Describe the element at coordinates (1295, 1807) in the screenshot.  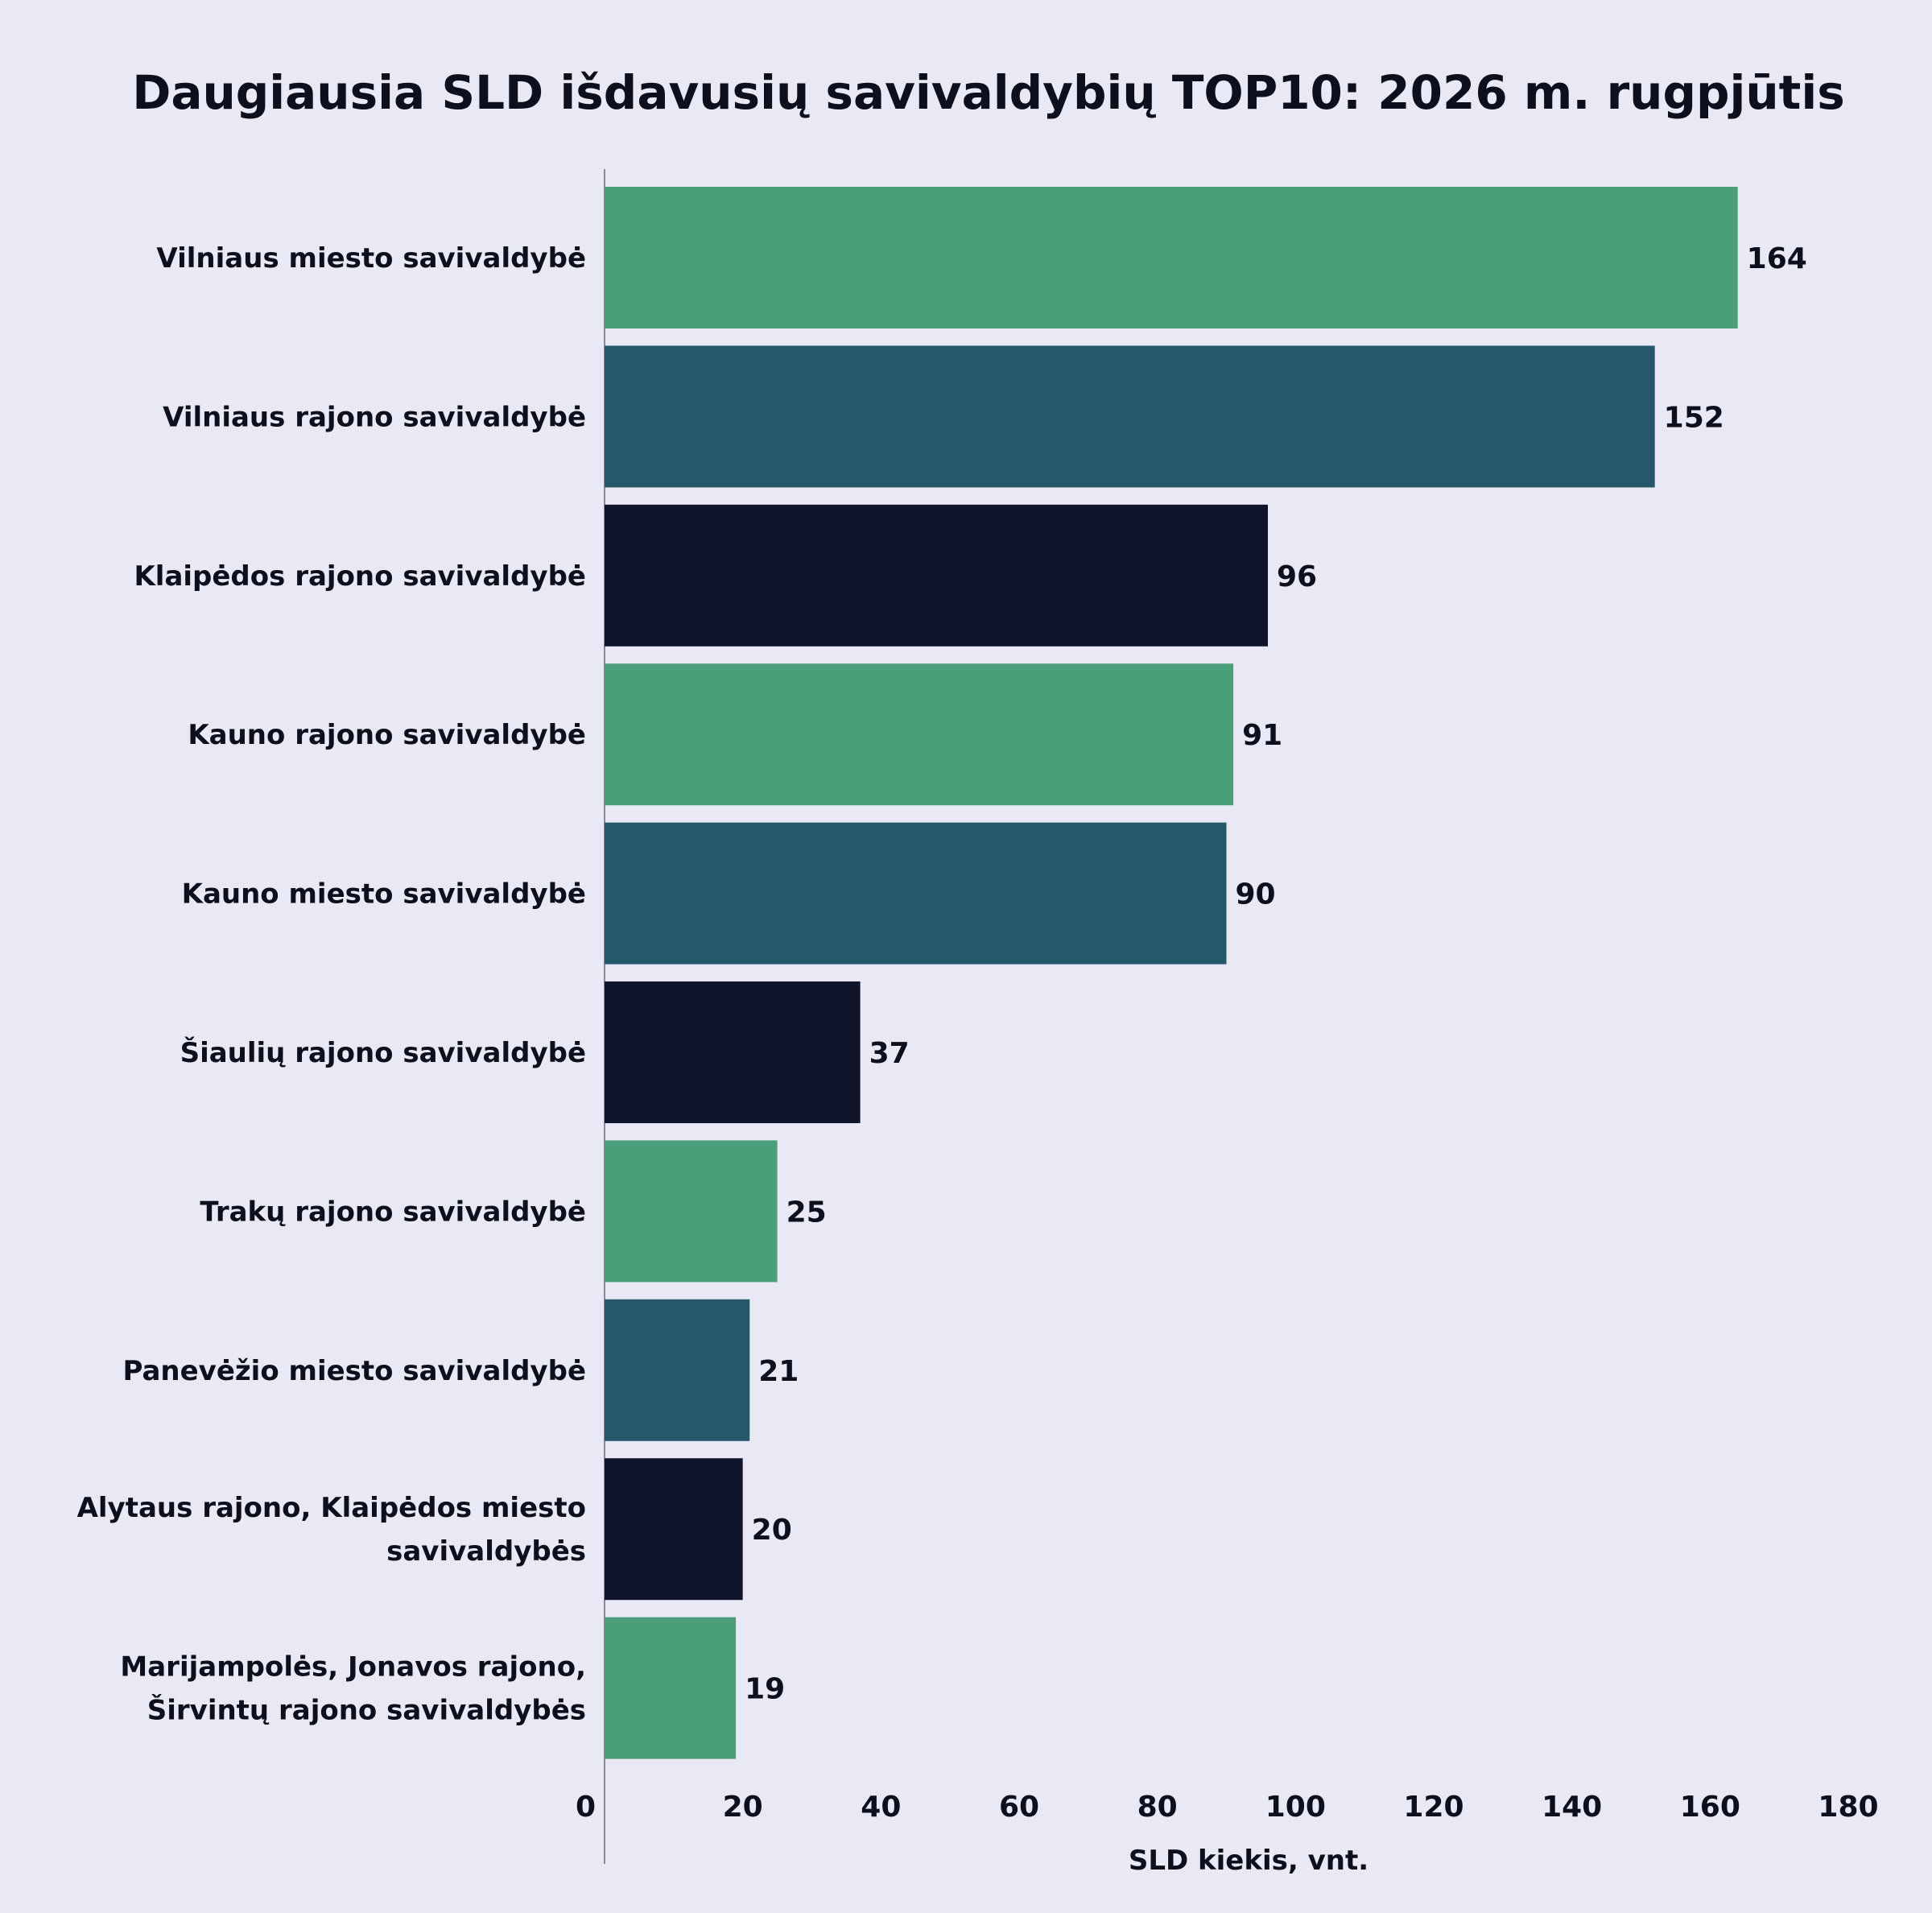
I see `x-tick-label: 100` at that location.